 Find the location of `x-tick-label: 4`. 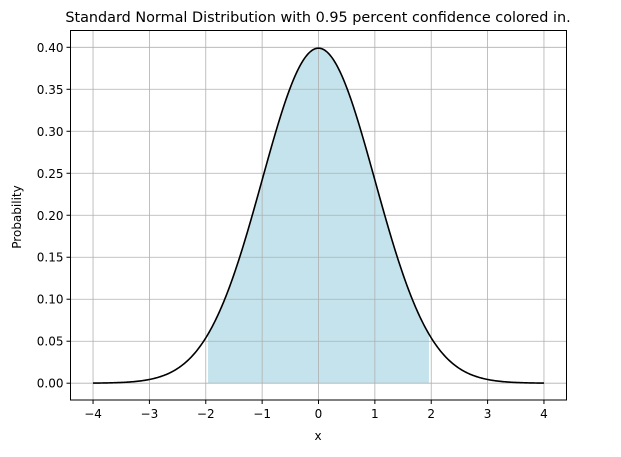

x-tick-label: 4 is located at coordinates (544, 414).